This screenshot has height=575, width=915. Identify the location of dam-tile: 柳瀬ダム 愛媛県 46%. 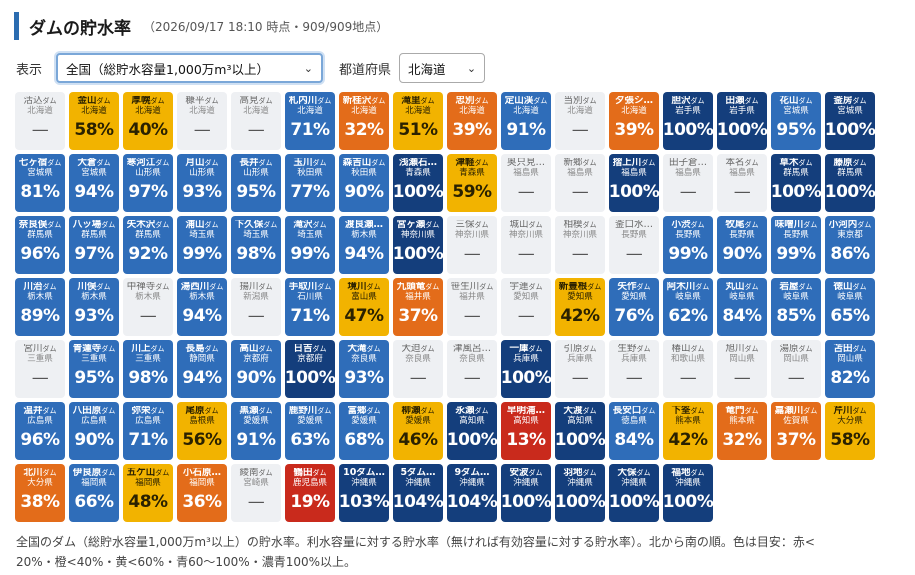
(418, 431).